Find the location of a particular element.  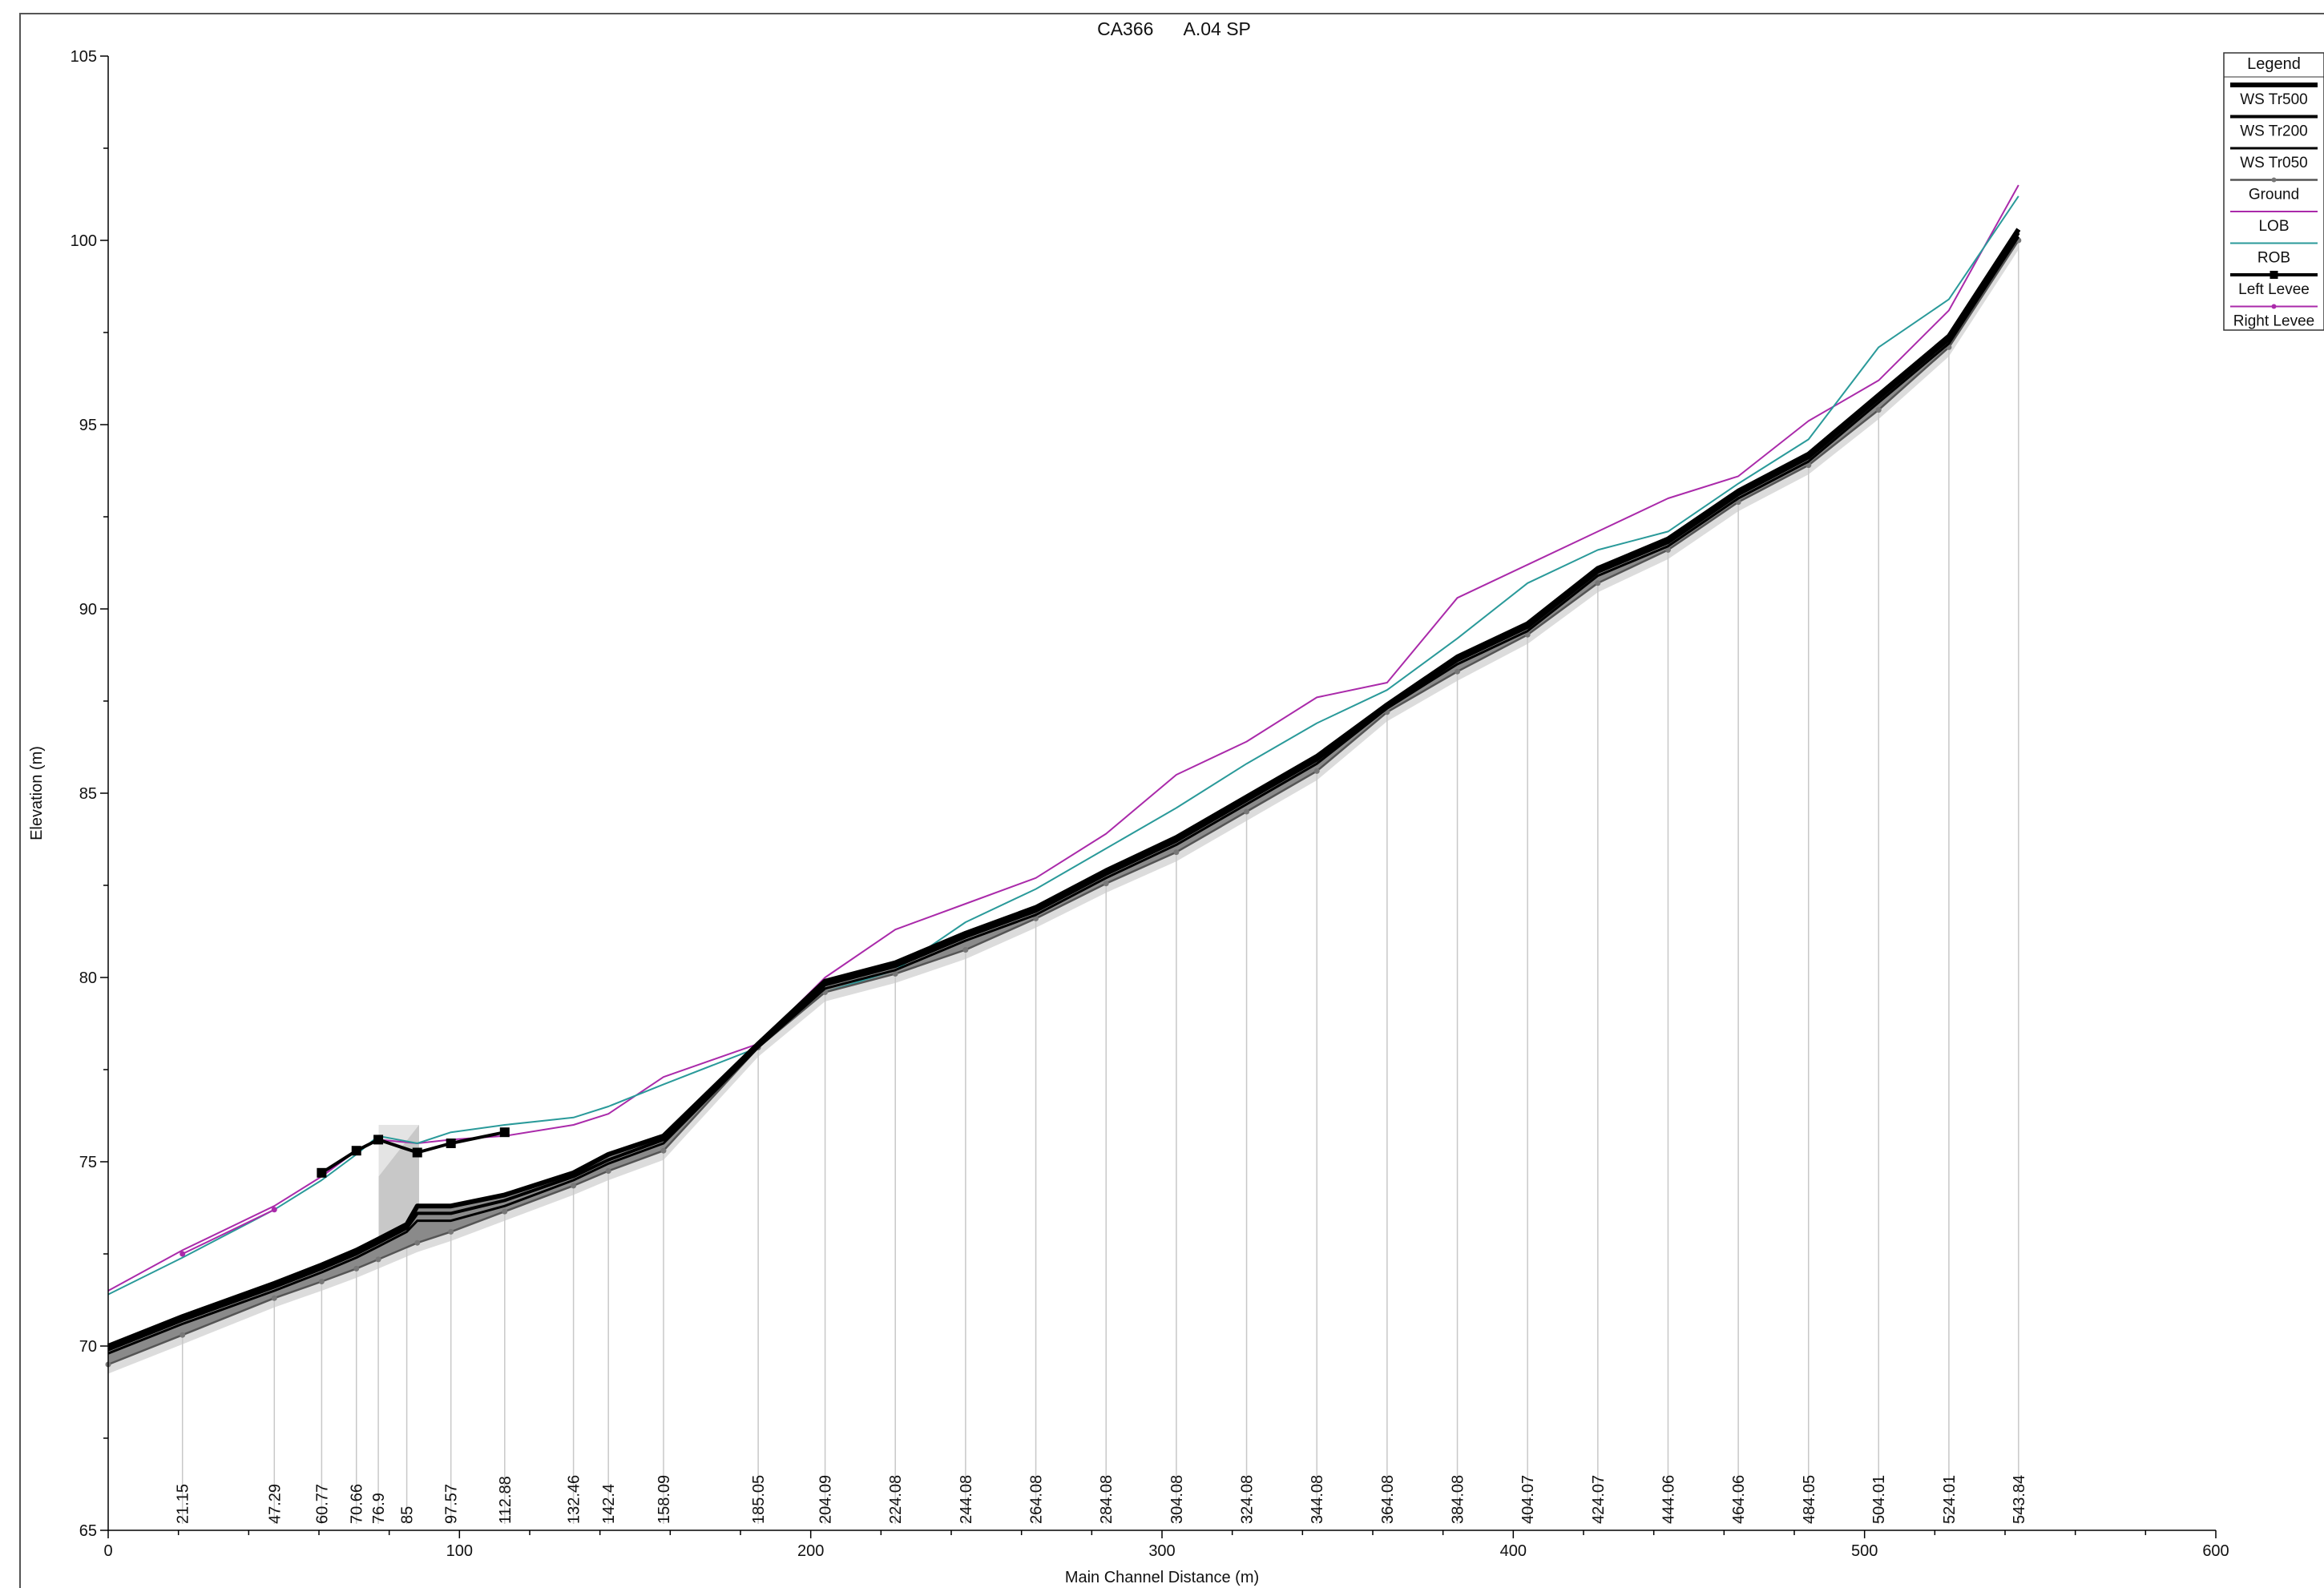

station-label: 464.06 is located at coordinates (1739, 1500).